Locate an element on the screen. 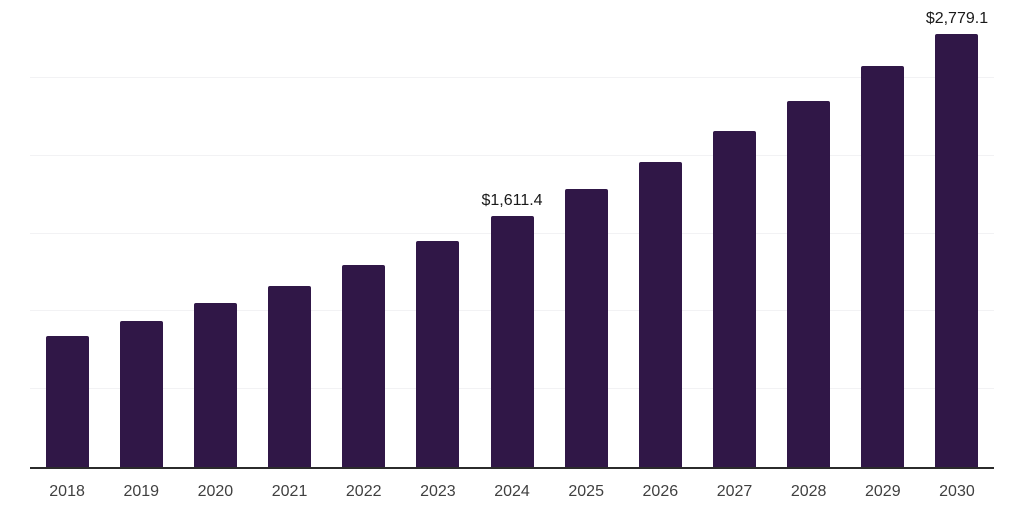 The height and width of the screenshot is (512, 1024). bar-band-2019 is located at coordinates (141, 234).